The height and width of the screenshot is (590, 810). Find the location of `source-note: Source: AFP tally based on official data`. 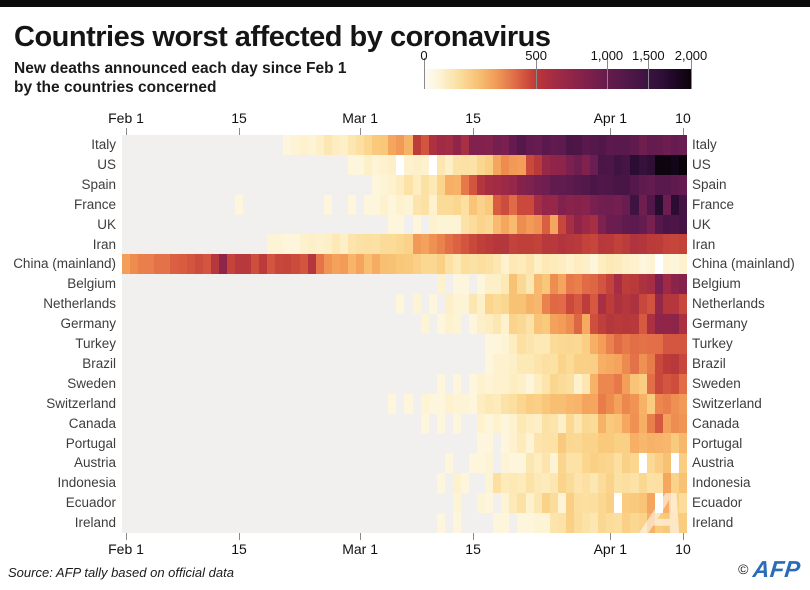

source-note: Source: AFP tally based on official data is located at coordinates (121, 572).